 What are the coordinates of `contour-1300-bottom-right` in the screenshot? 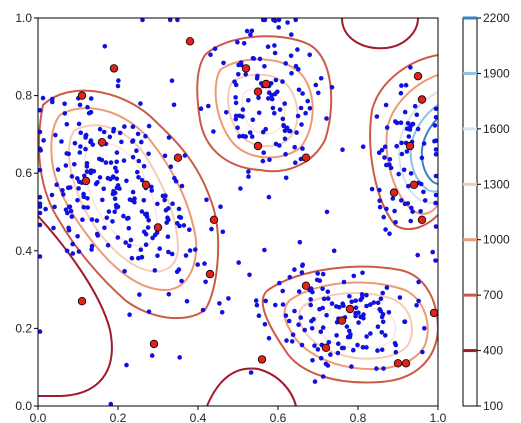 It's located at (355, 326).